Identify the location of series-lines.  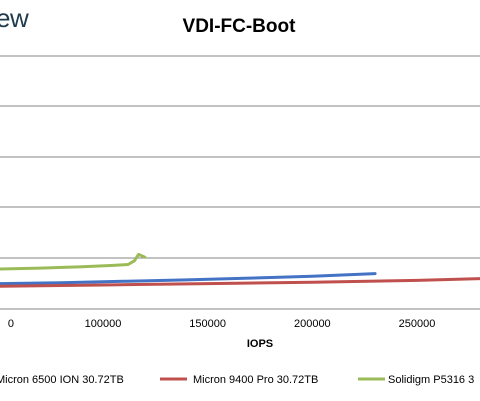
(240, 270).